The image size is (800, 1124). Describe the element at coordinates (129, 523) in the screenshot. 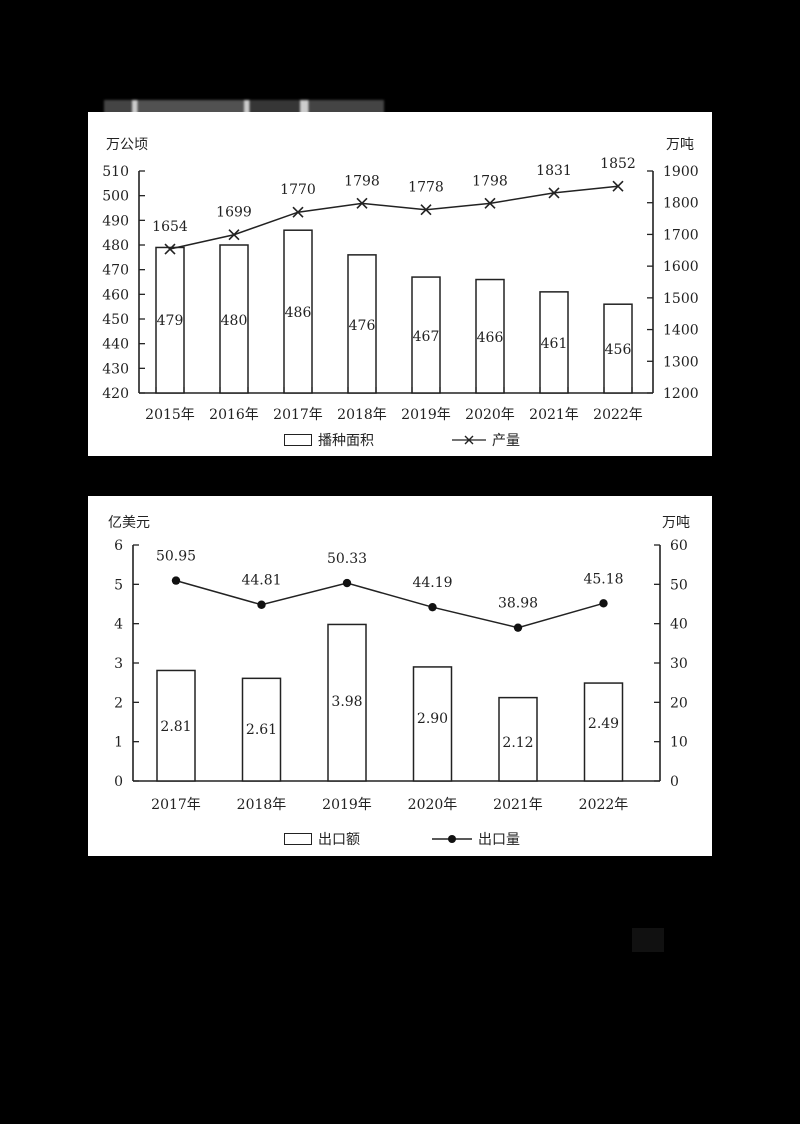

I see `left-axis-unit: 亿美元` at that location.